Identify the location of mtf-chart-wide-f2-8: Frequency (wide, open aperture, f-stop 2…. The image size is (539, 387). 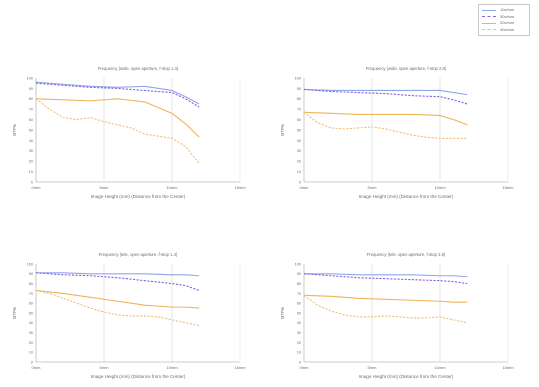
(397, 132).